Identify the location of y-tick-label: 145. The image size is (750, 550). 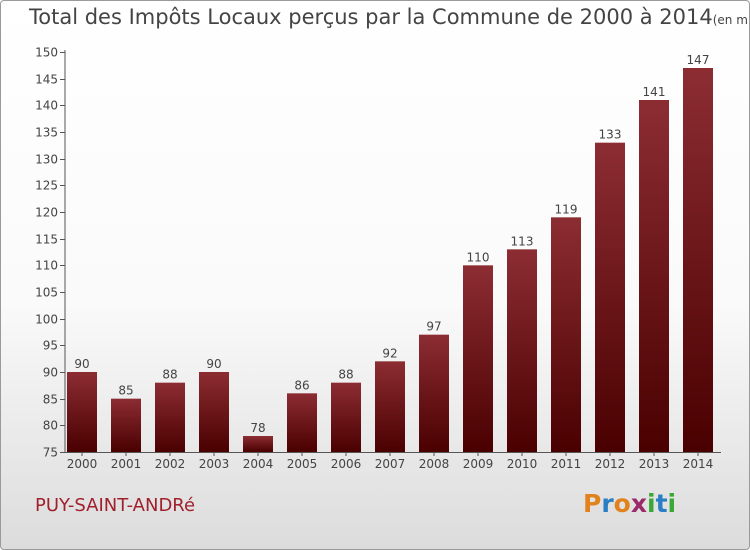
(46, 80).